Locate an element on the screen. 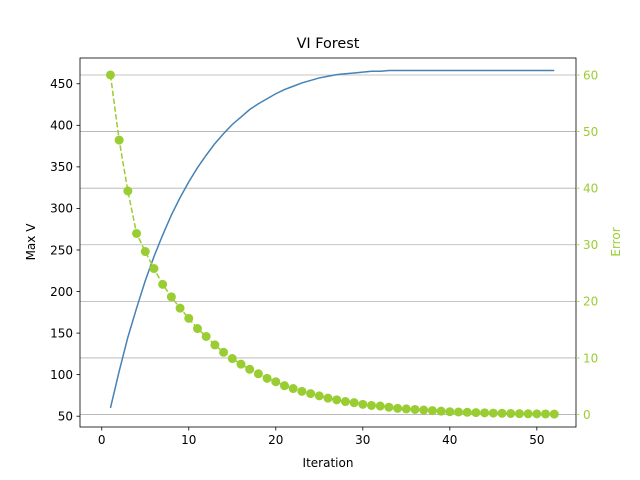 Image resolution: width=640 pixels, height=480 pixels. y-right-tick-label: 50 is located at coordinates (590, 132).